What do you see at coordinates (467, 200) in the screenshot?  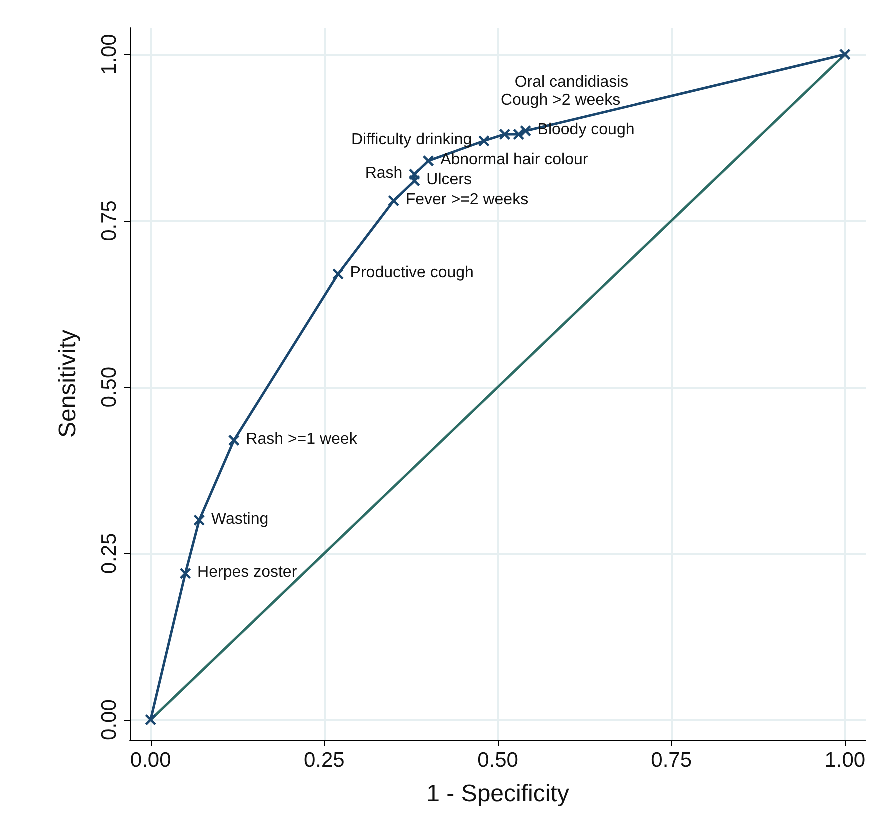 I see `annotation: Fever >=2 weeks` at bounding box center [467, 200].